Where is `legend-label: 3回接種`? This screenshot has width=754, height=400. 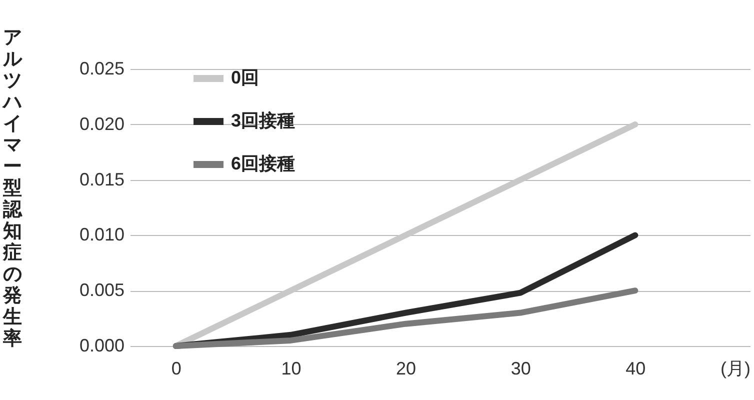 legend-label: 3回接種 is located at coordinates (263, 120).